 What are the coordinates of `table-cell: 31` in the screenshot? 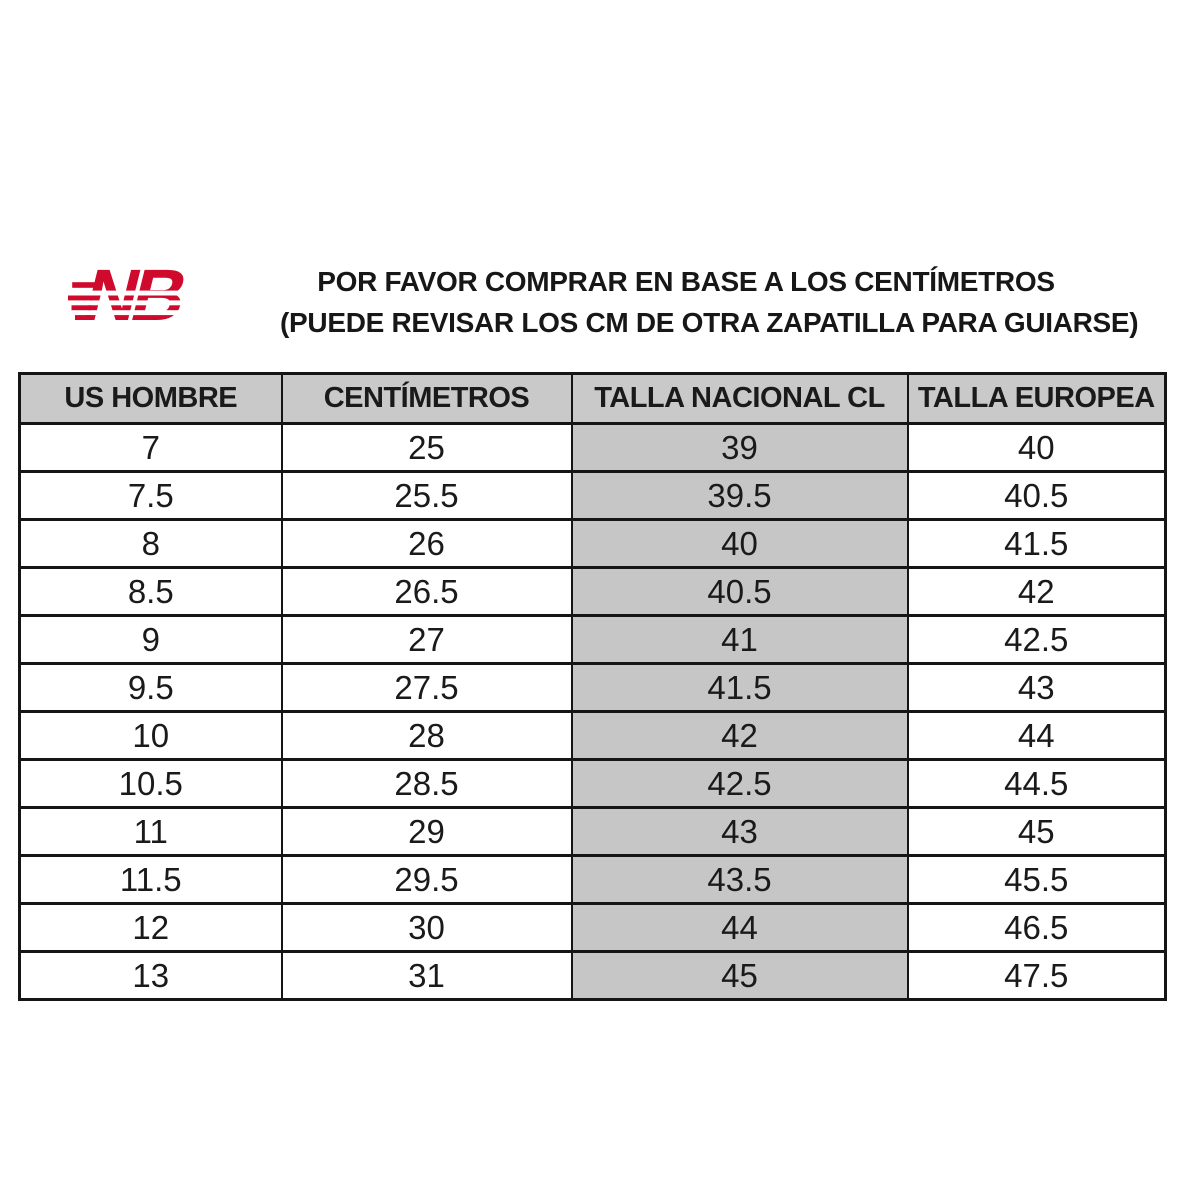 It's located at (426, 975).